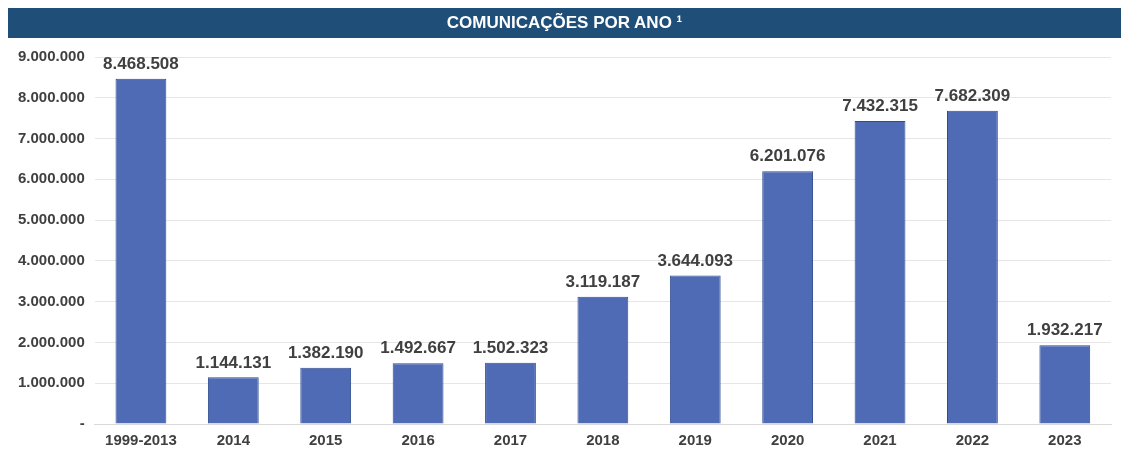 The image size is (1129, 469). What do you see at coordinates (787, 156) in the screenshot?
I see `data-label: 6.201.076` at bounding box center [787, 156].